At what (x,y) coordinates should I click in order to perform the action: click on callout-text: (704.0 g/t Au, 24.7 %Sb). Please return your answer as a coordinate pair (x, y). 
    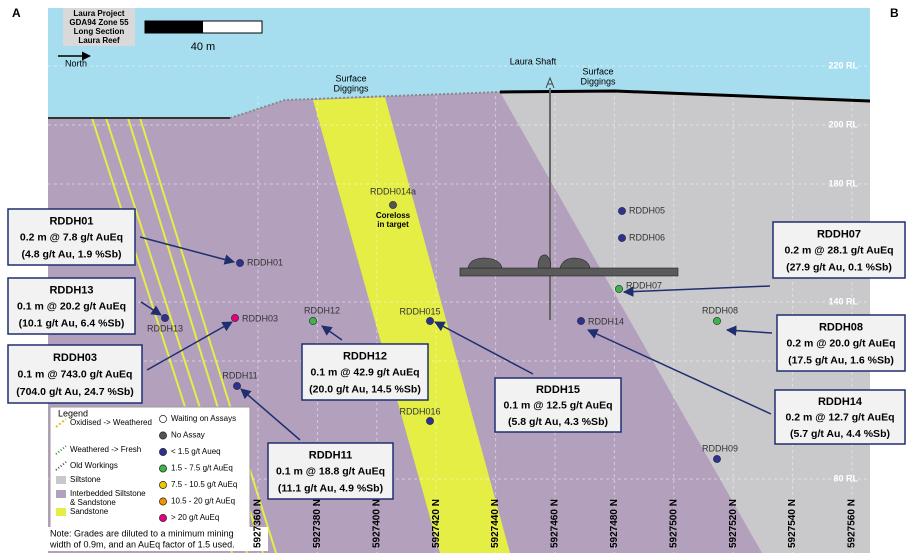
    Looking at the image, I should click on (74, 392).